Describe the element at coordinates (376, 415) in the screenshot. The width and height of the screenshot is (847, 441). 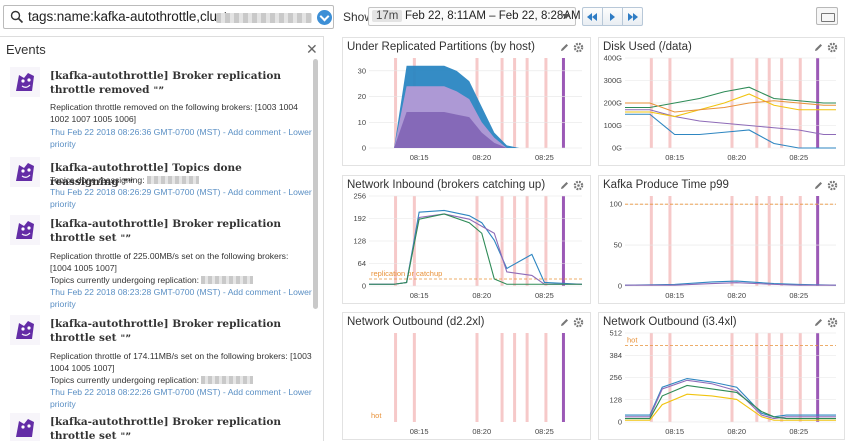
I see `threshold-annotation: hot` at that location.